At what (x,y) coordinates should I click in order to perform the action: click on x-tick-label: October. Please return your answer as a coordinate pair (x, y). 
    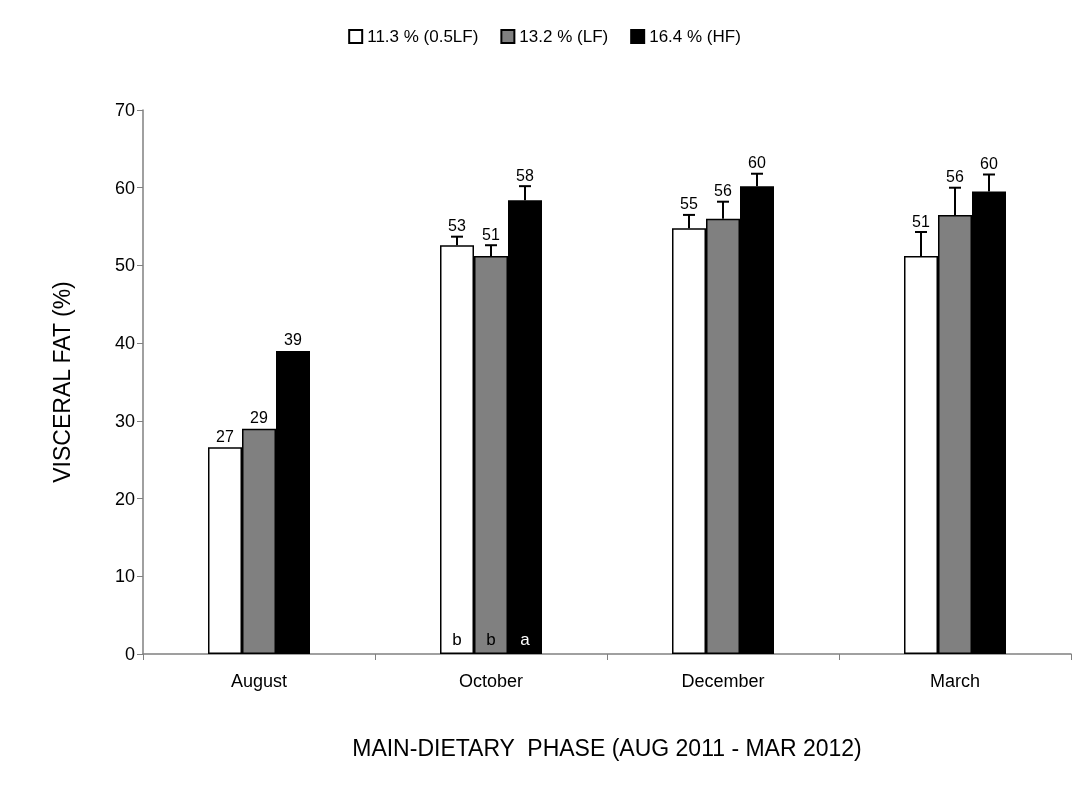
    Looking at the image, I should click on (491, 681).